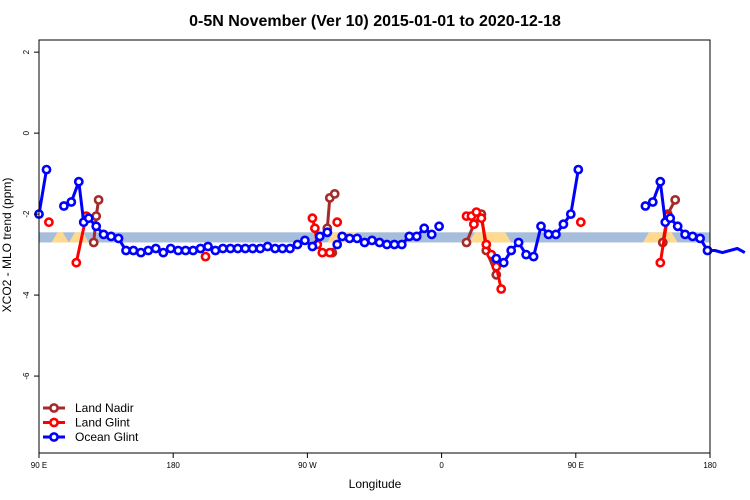 This screenshot has width=750, height=500. I want to click on y-tick-label: -2, so click(26, 214).